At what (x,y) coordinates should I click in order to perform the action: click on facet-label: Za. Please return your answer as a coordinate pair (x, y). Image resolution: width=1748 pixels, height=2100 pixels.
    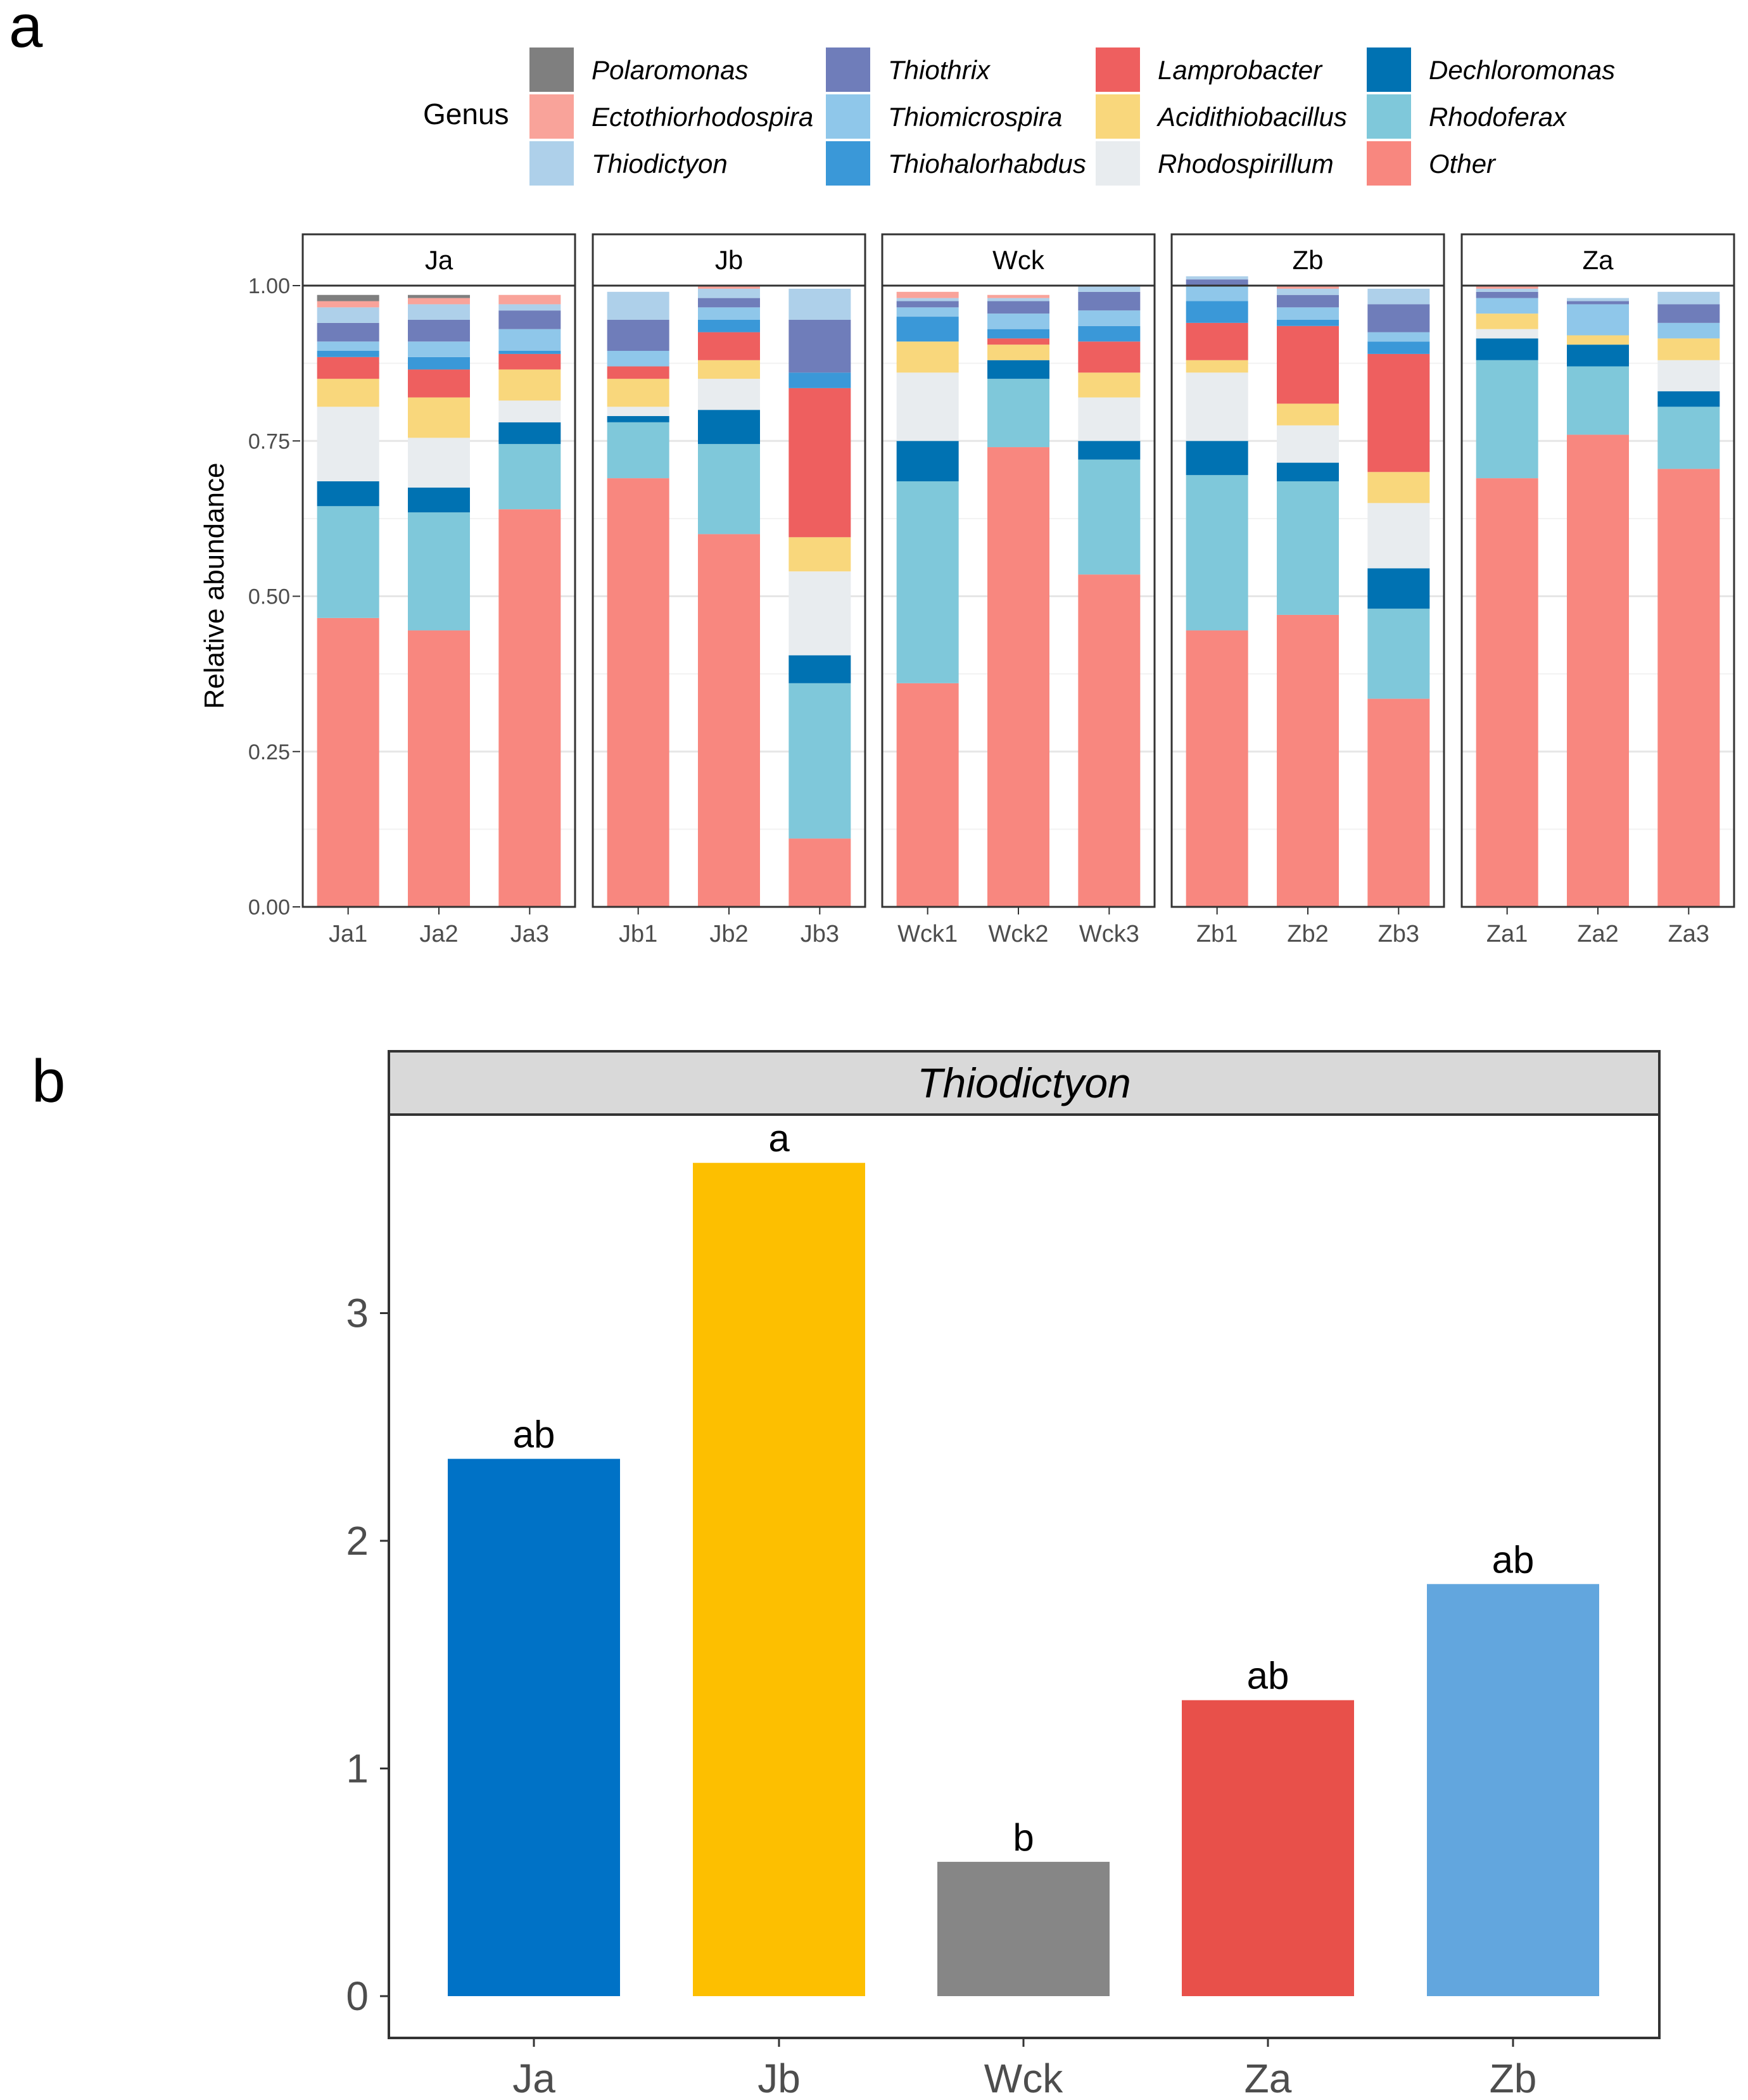
    Looking at the image, I should click on (1598, 260).